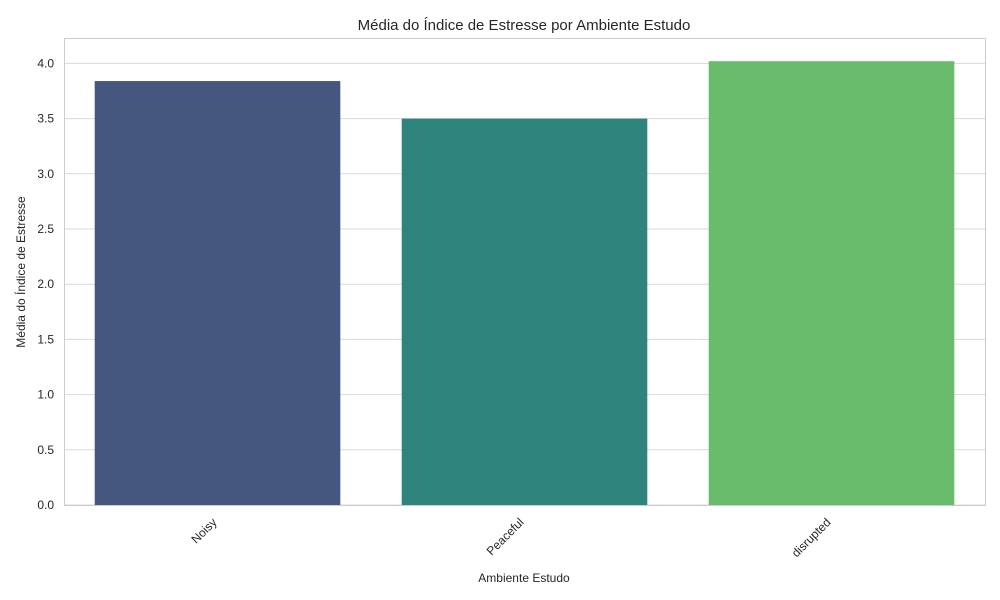 The image size is (1000, 600). I want to click on x-tick-label: Peaceful, so click(505, 536).